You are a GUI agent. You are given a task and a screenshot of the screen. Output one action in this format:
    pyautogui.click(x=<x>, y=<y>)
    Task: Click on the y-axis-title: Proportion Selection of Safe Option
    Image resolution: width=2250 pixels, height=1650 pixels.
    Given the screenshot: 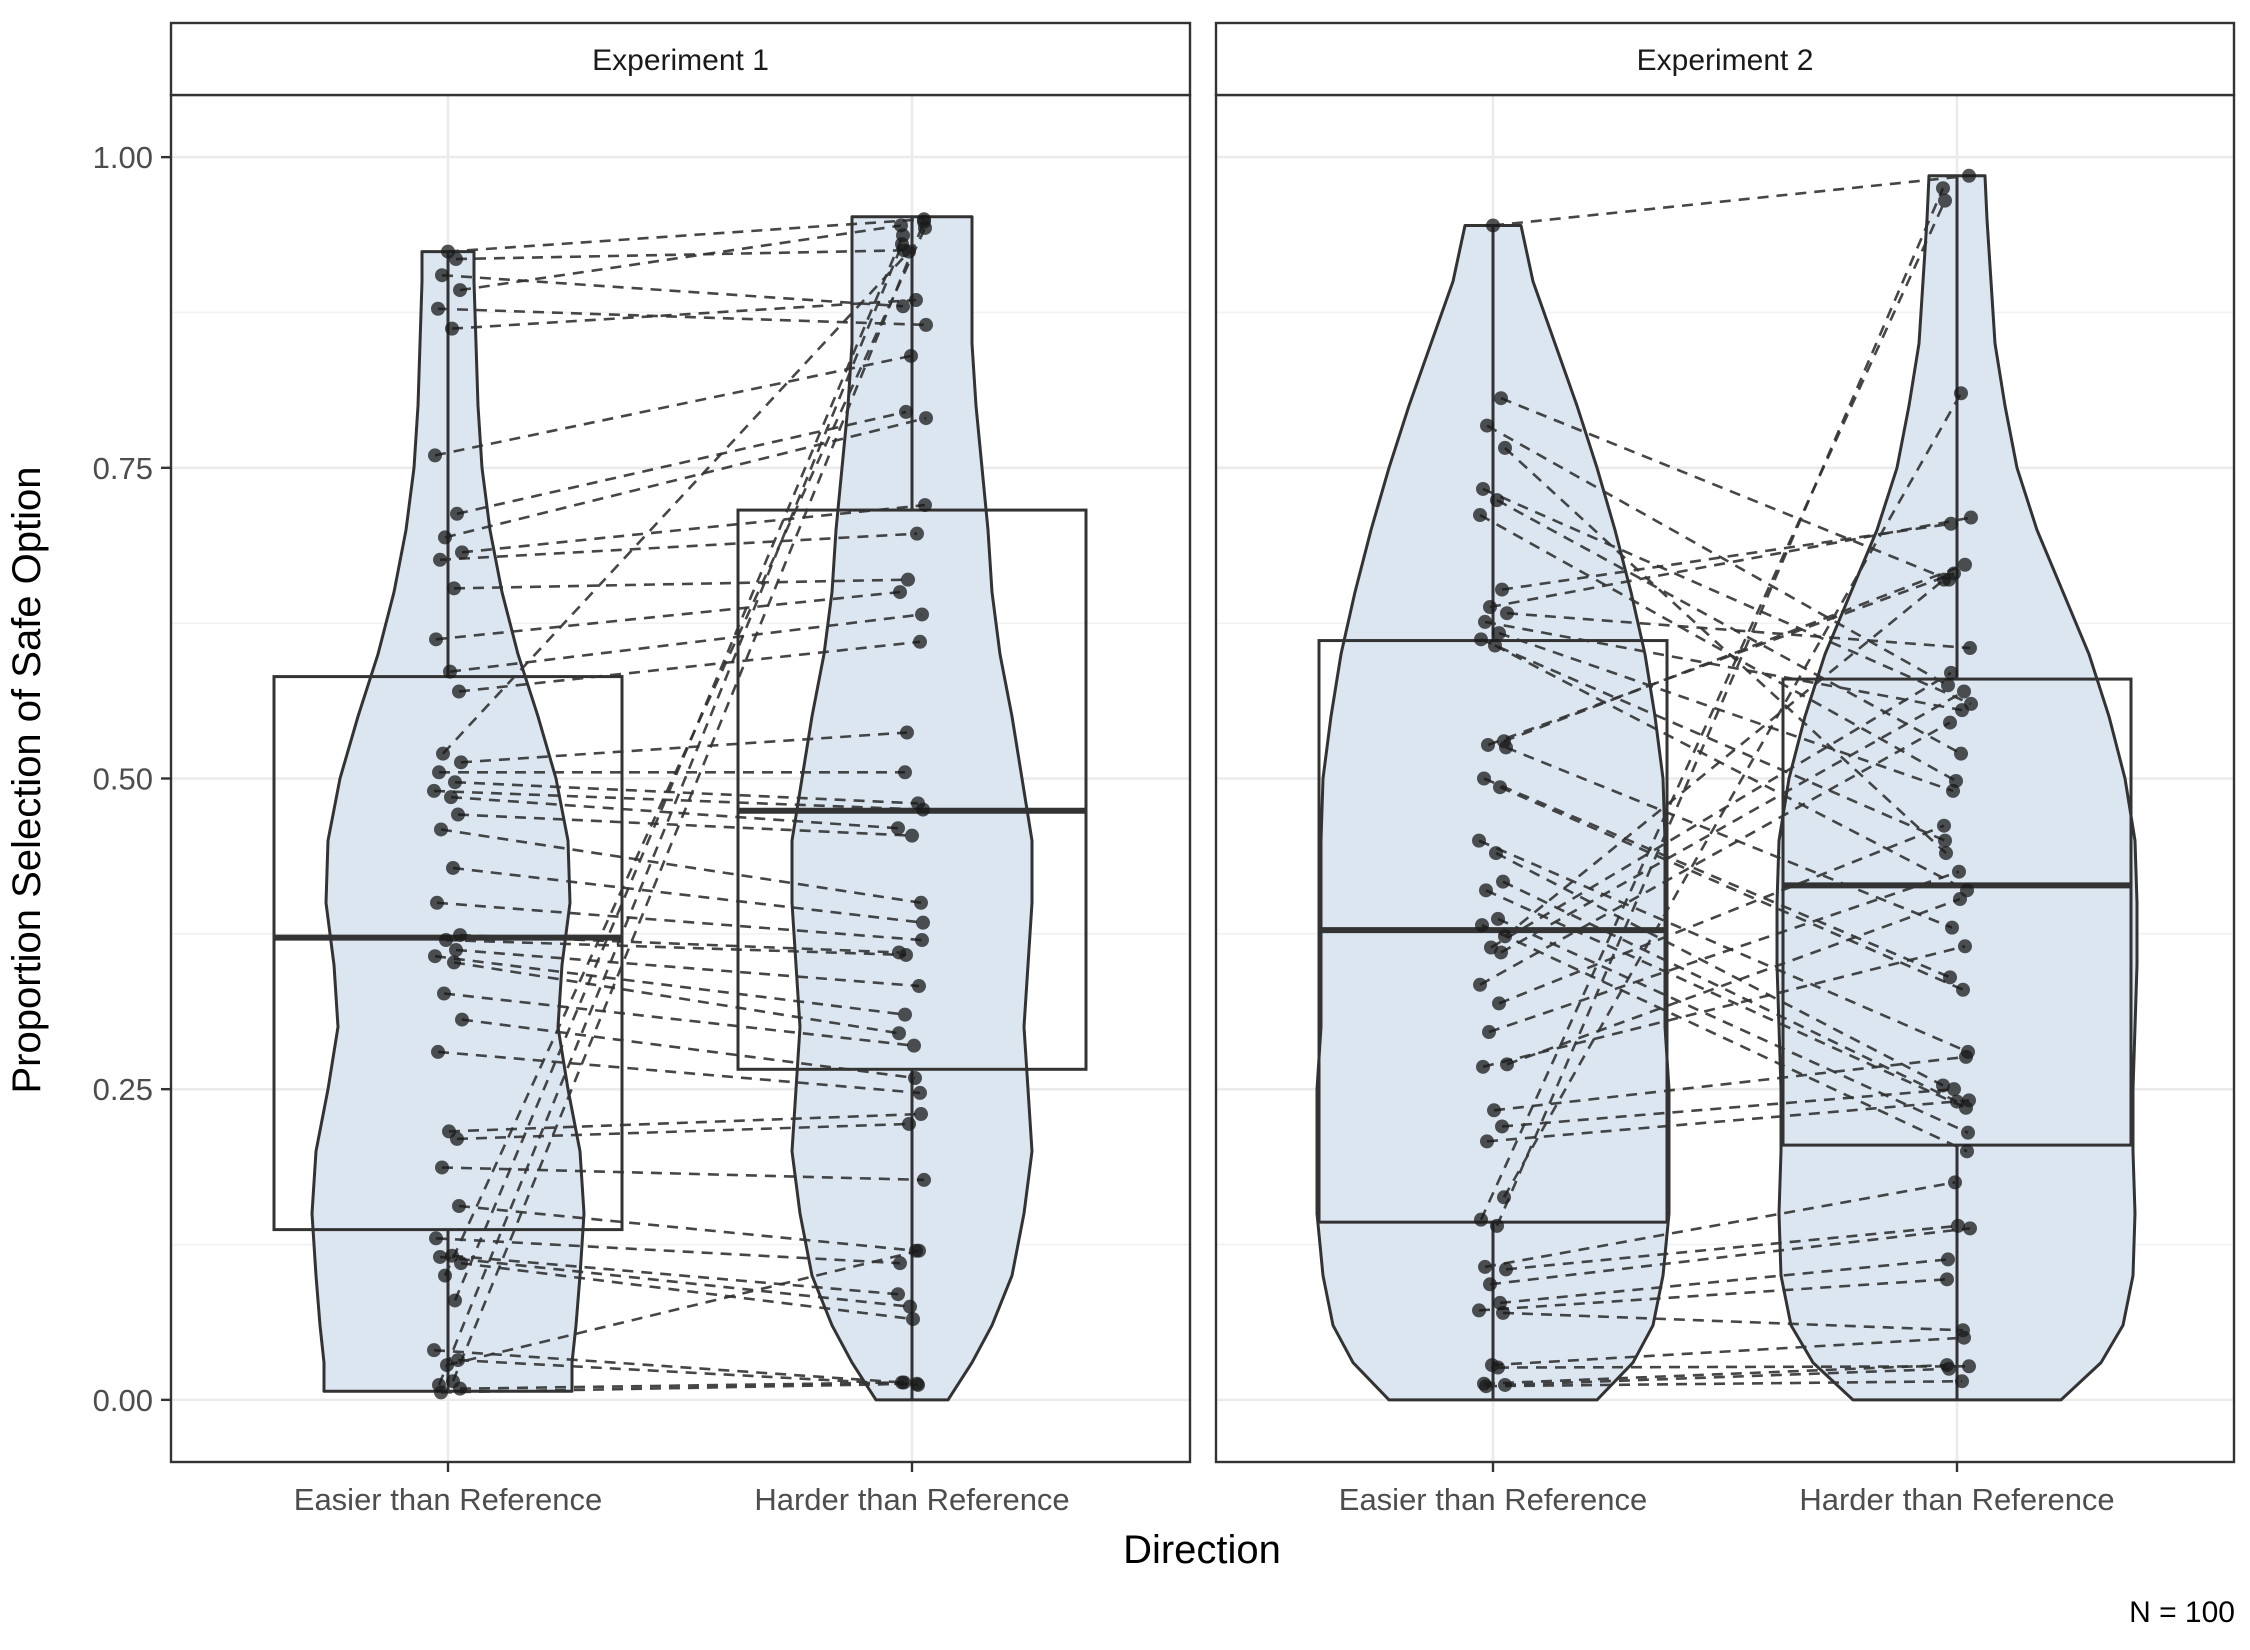 What is the action you would take?
    pyautogui.click(x=27, y=779)
    